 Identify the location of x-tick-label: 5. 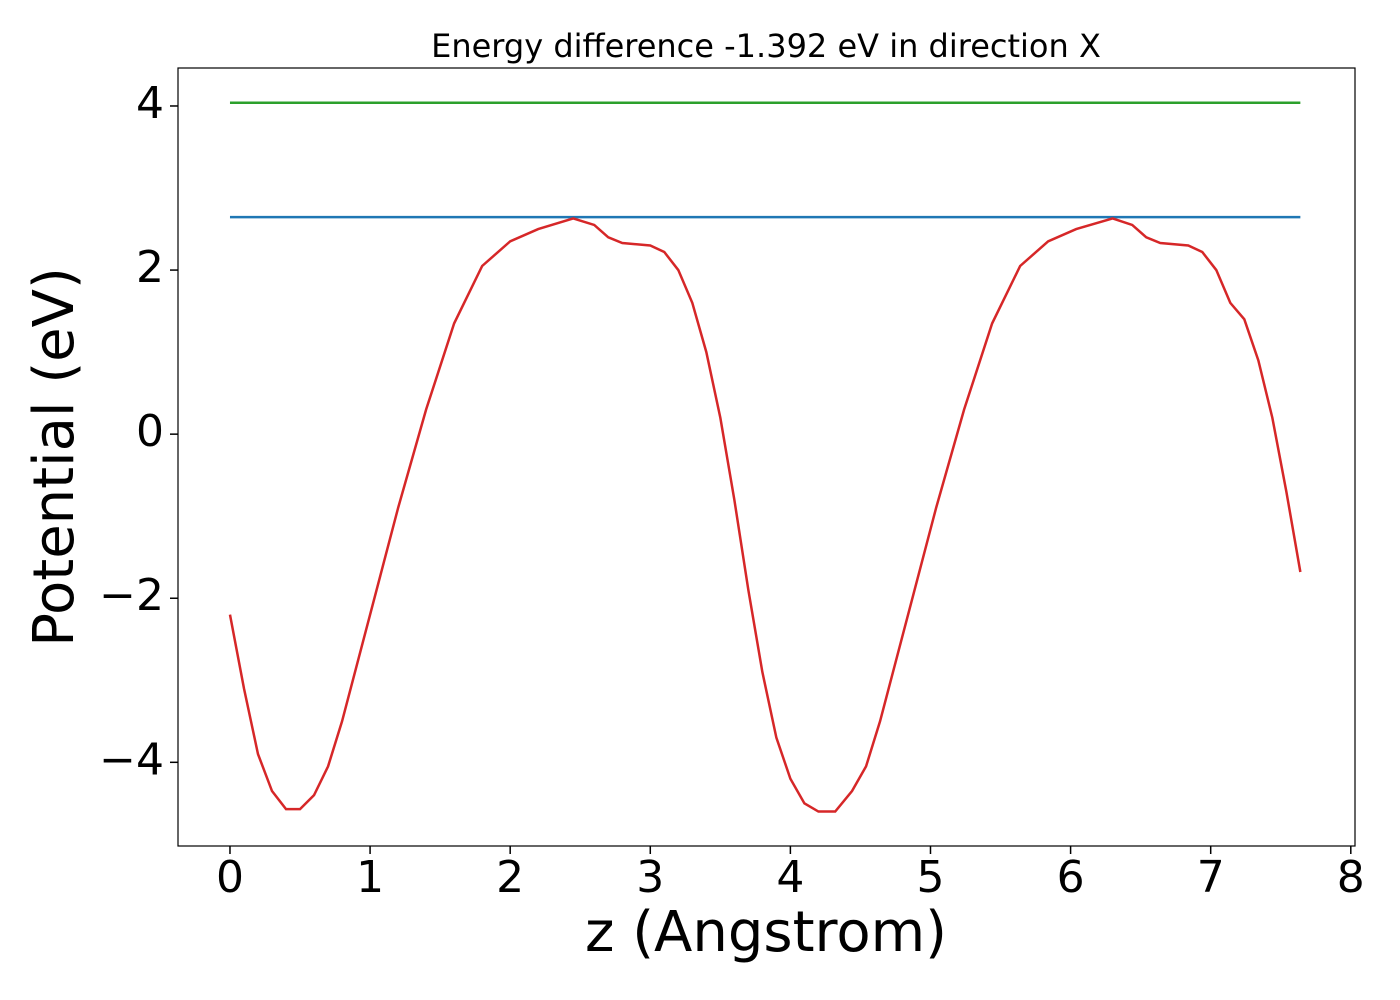
(930, 877).